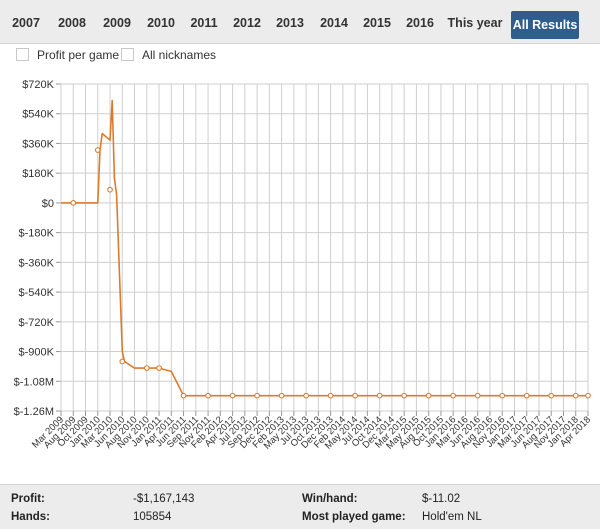 The width and height of the screenshot is (600, 529). I want to click on profit-value: -$1,167,143, so click(164, 499).